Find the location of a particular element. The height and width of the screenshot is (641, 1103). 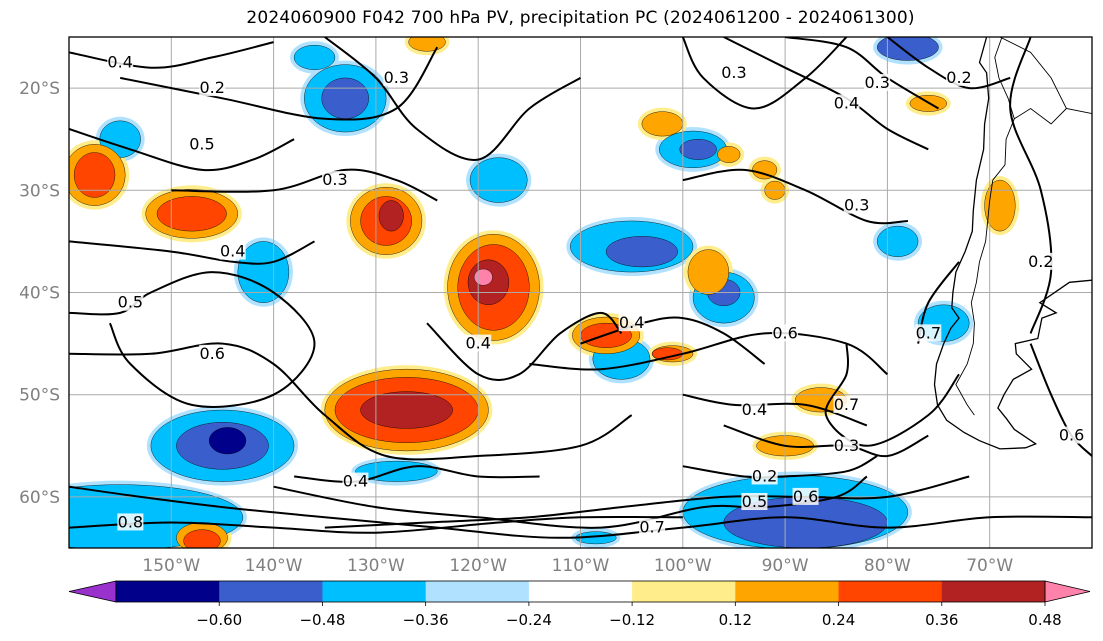

colorbar-tick-label: 0.48 is located at coordinates (1044, 620).